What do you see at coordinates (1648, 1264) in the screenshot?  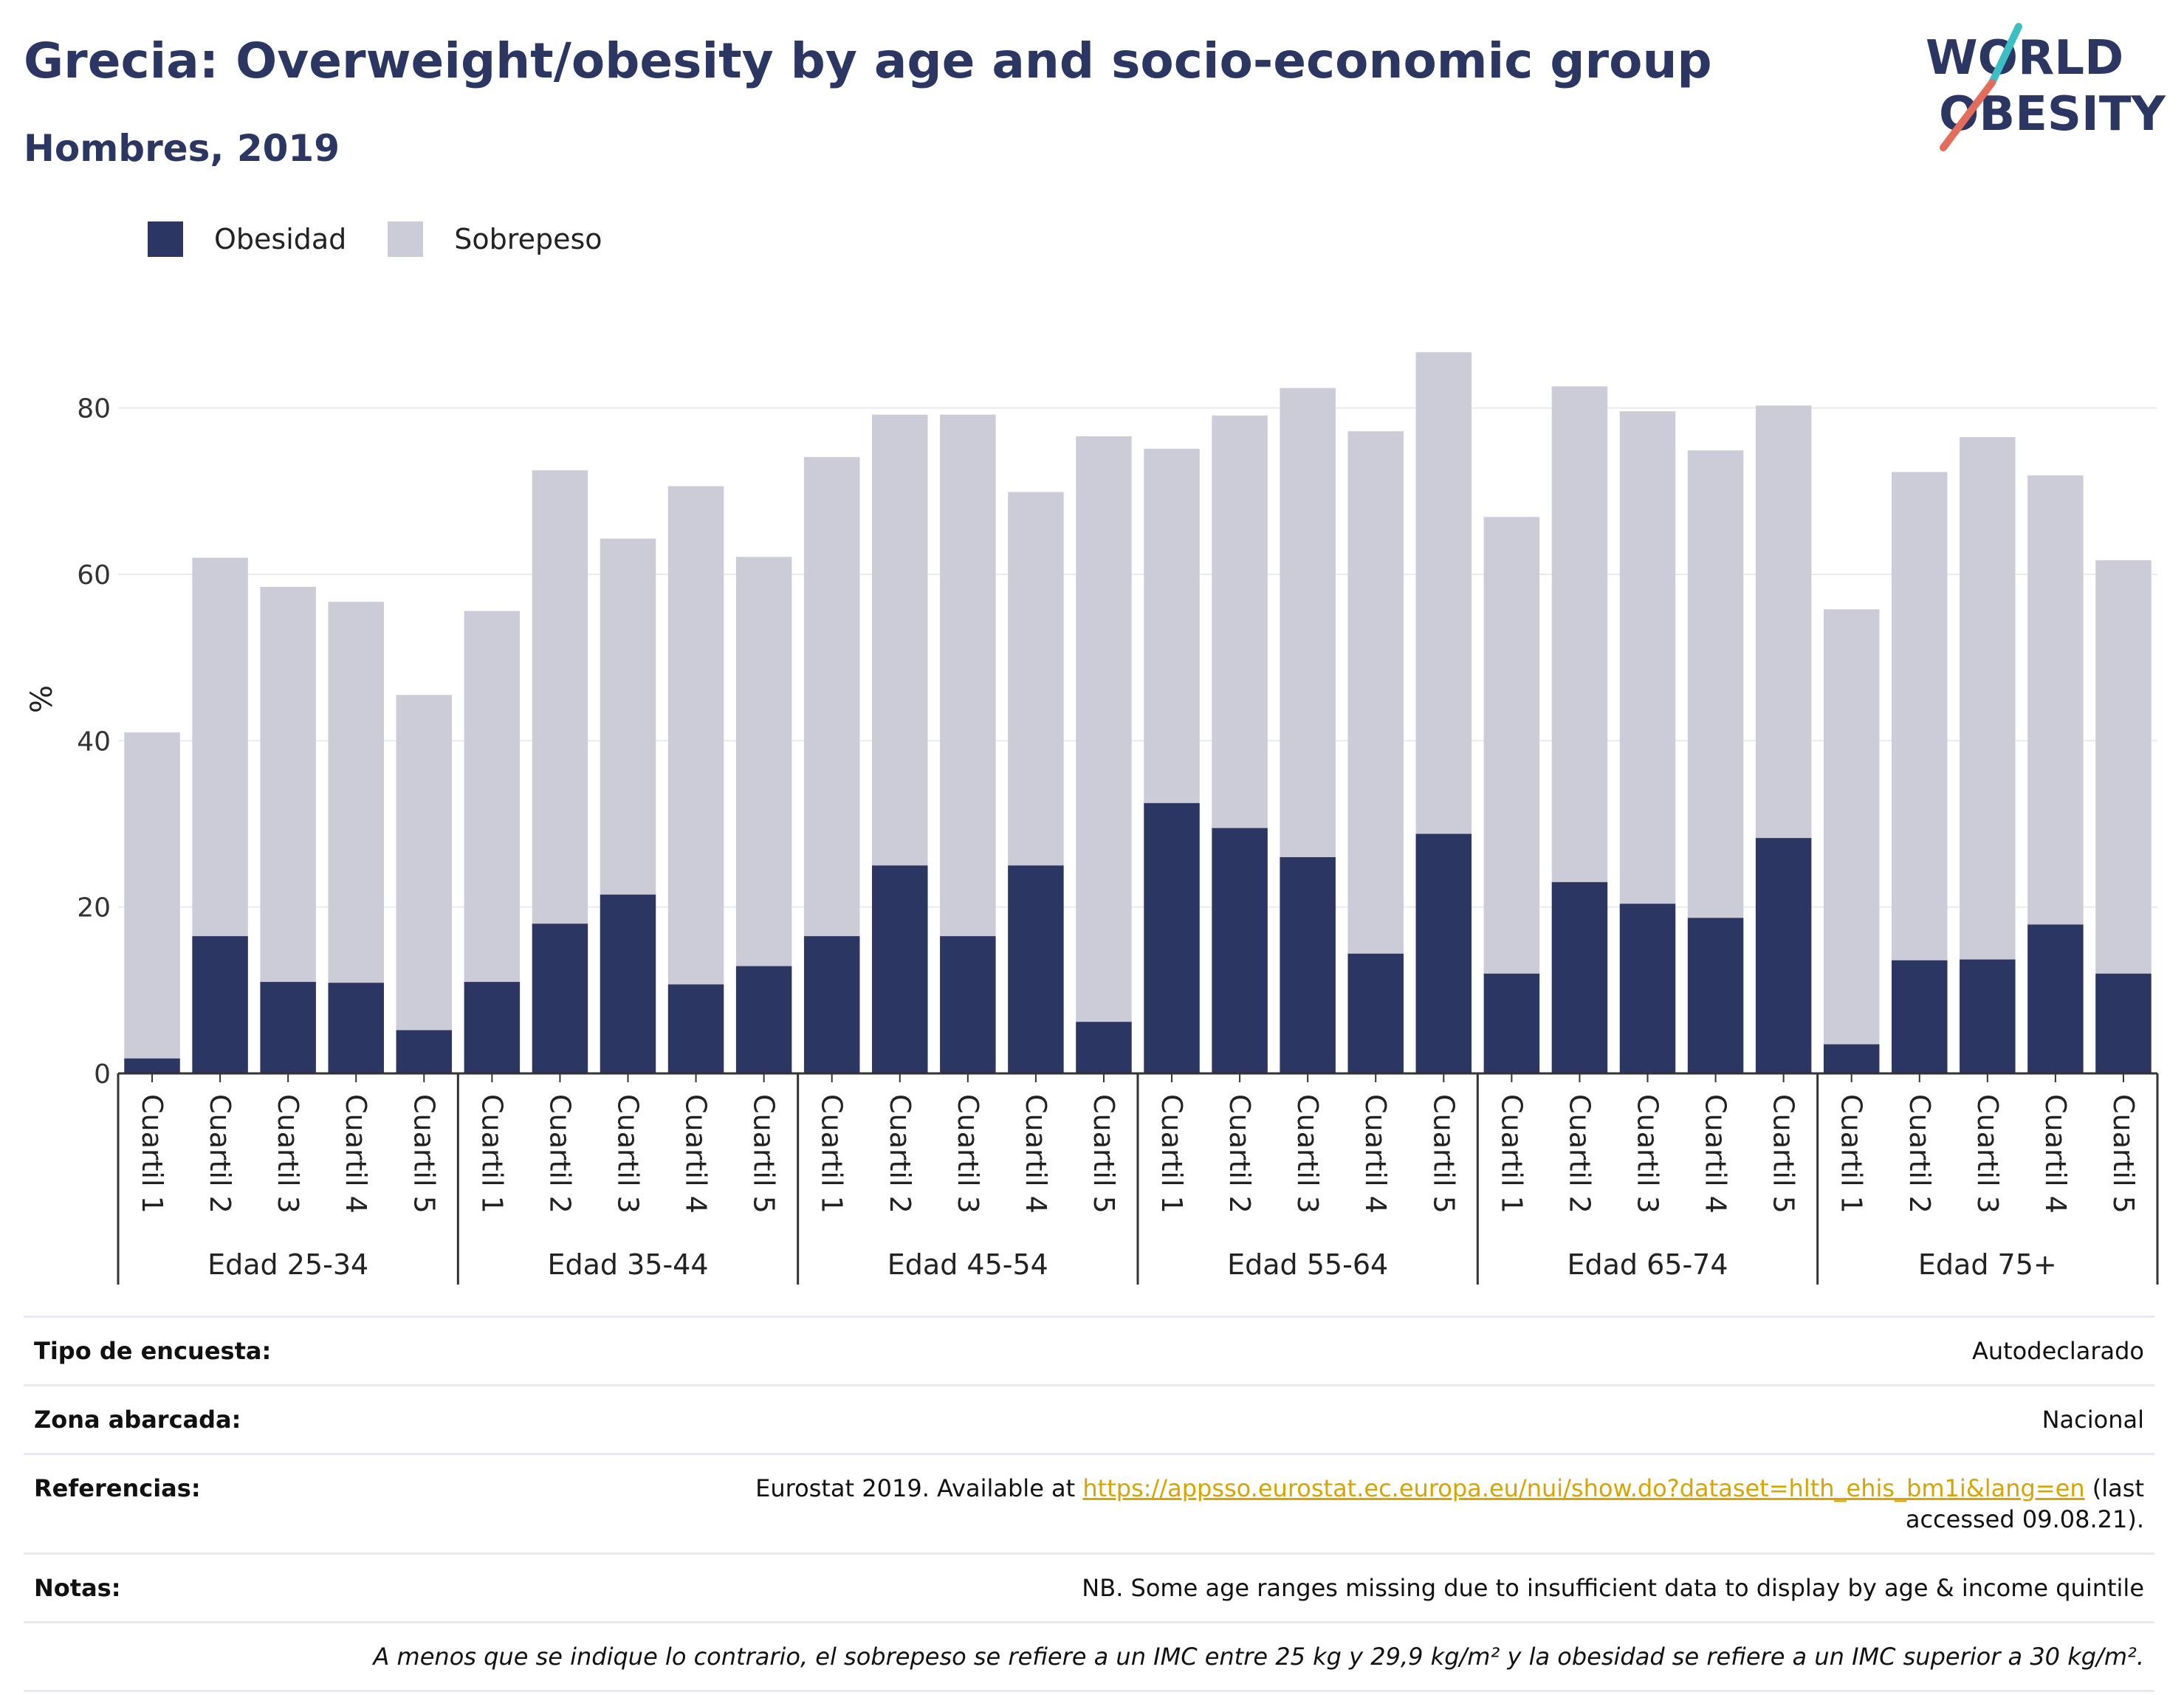 I see `group-label: Edad 65-74` at bounding box center [1648, 1264].